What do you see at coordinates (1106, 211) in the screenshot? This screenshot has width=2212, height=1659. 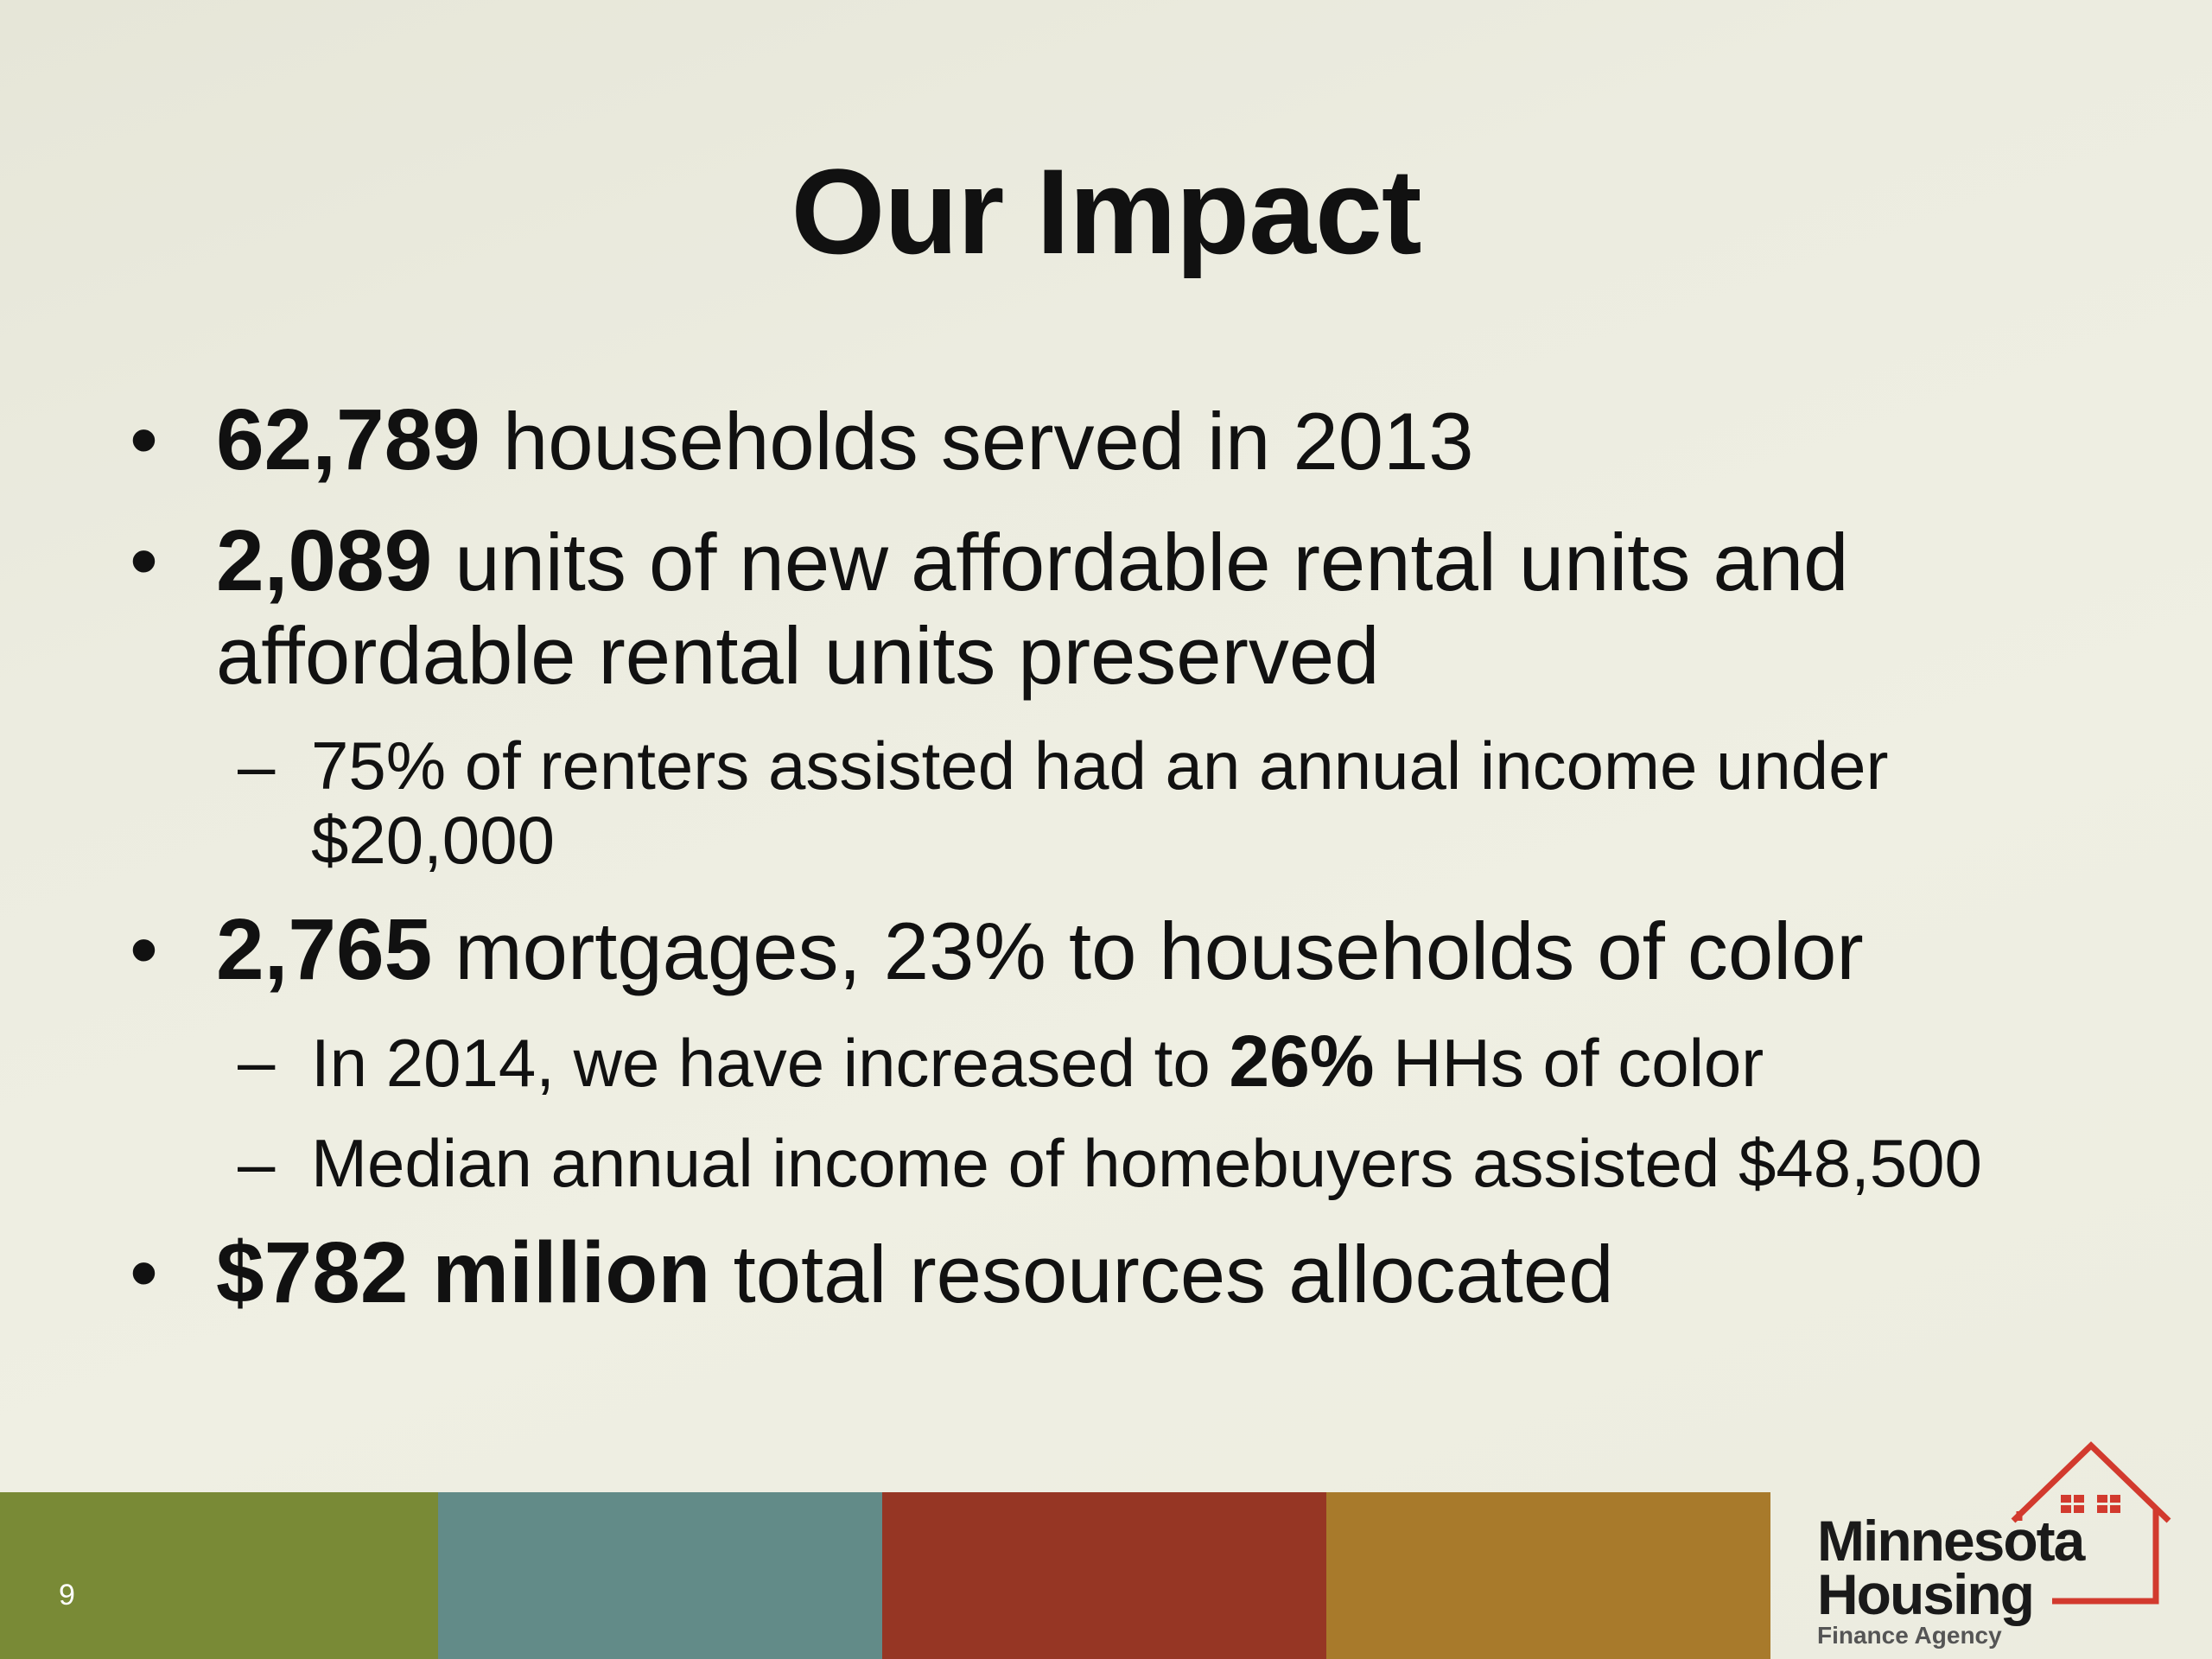 I see `slide-title: Our Impact` at bounding box center [1106, 211].